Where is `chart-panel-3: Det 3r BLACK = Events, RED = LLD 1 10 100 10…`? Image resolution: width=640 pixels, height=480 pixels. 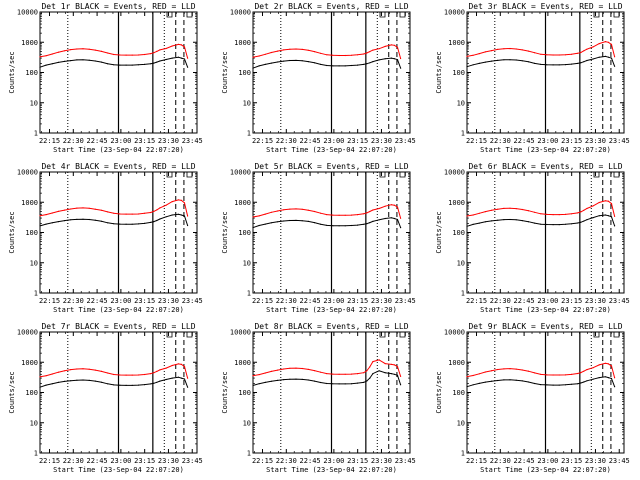
chart-panel-3: Det 3r BLACK = Events, RED = LLD 1 10 100 10… is located at coordinates (532, 78).